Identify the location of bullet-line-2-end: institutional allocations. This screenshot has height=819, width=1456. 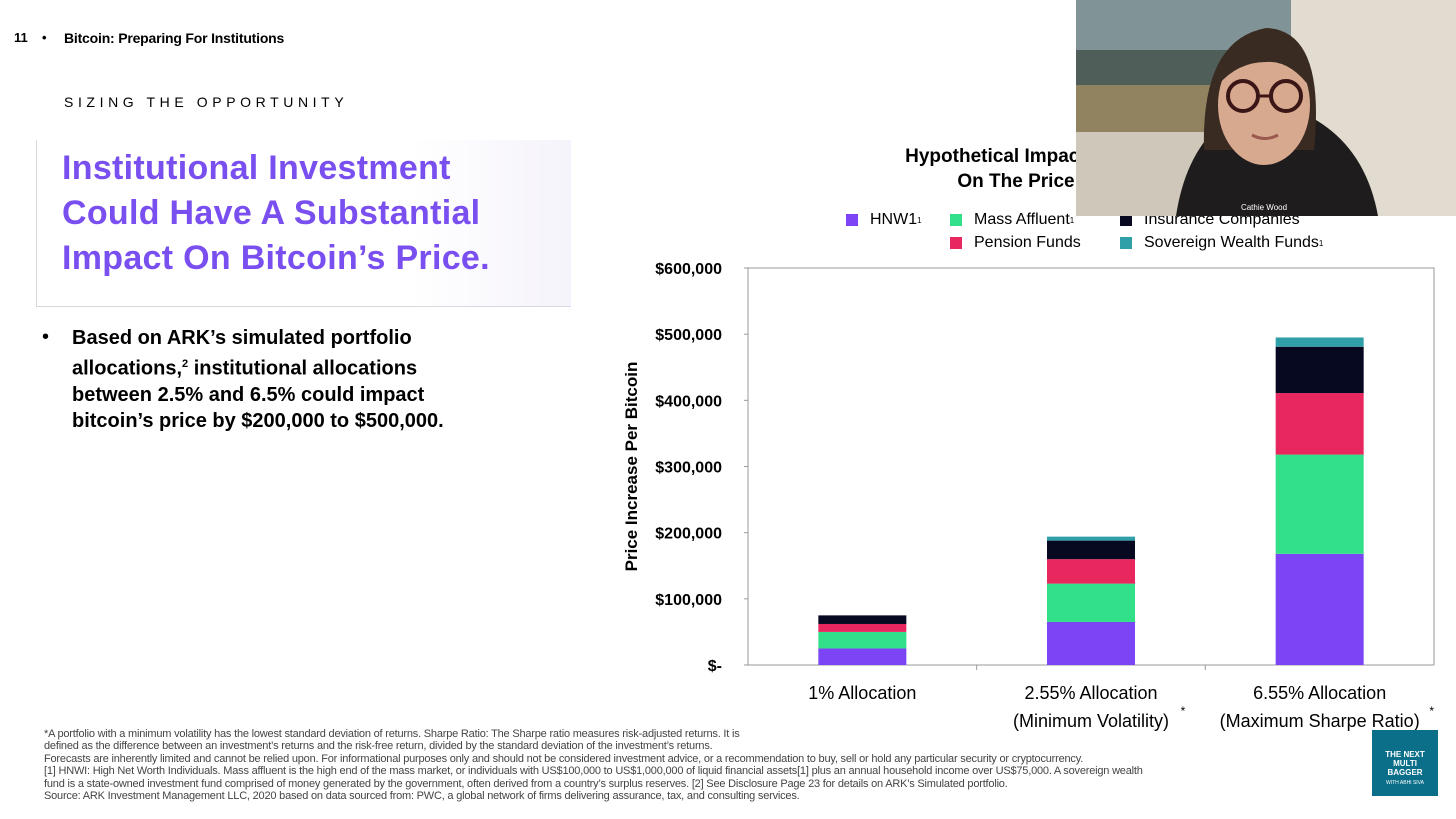
(303, 368).